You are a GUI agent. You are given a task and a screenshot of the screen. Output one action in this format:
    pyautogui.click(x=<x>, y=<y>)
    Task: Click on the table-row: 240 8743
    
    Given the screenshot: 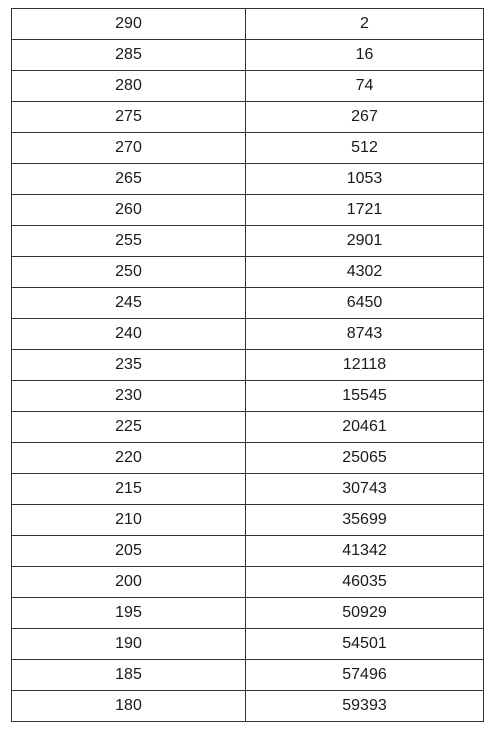 What is the action you would take?
    pyautogui.click(x=247, y=334)
    